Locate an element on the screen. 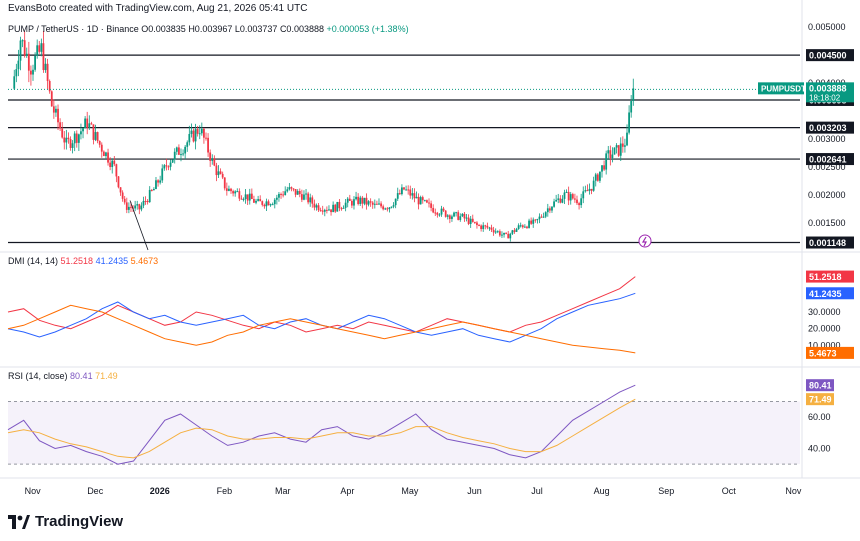 This screenshot has height=541, width=860. time-tick-label: Oct is located at coordinates (729, 491).